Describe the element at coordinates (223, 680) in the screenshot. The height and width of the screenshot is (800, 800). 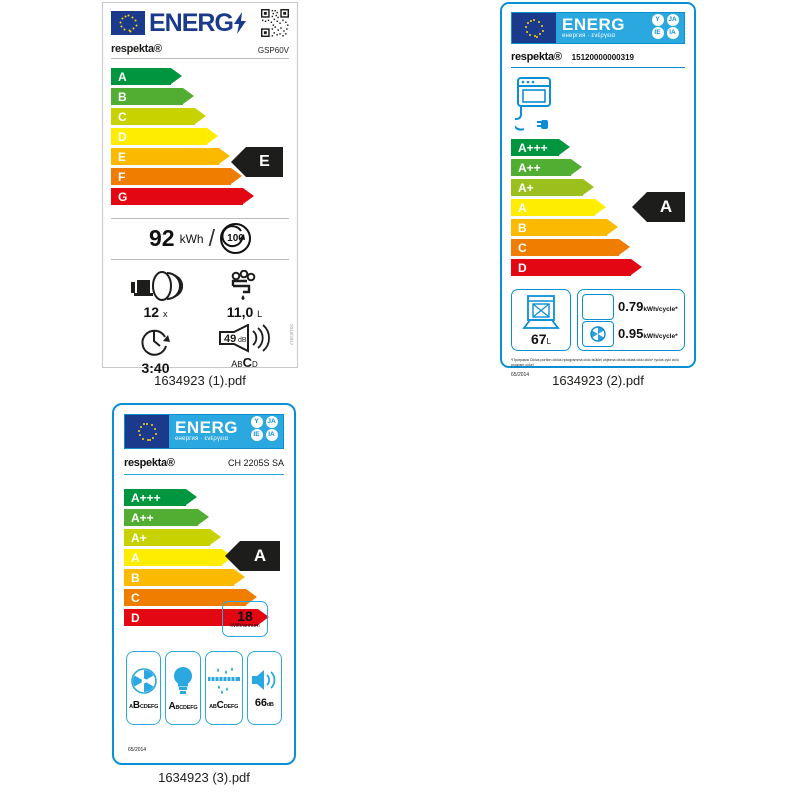
I see `grease-filter-icon` at that location.